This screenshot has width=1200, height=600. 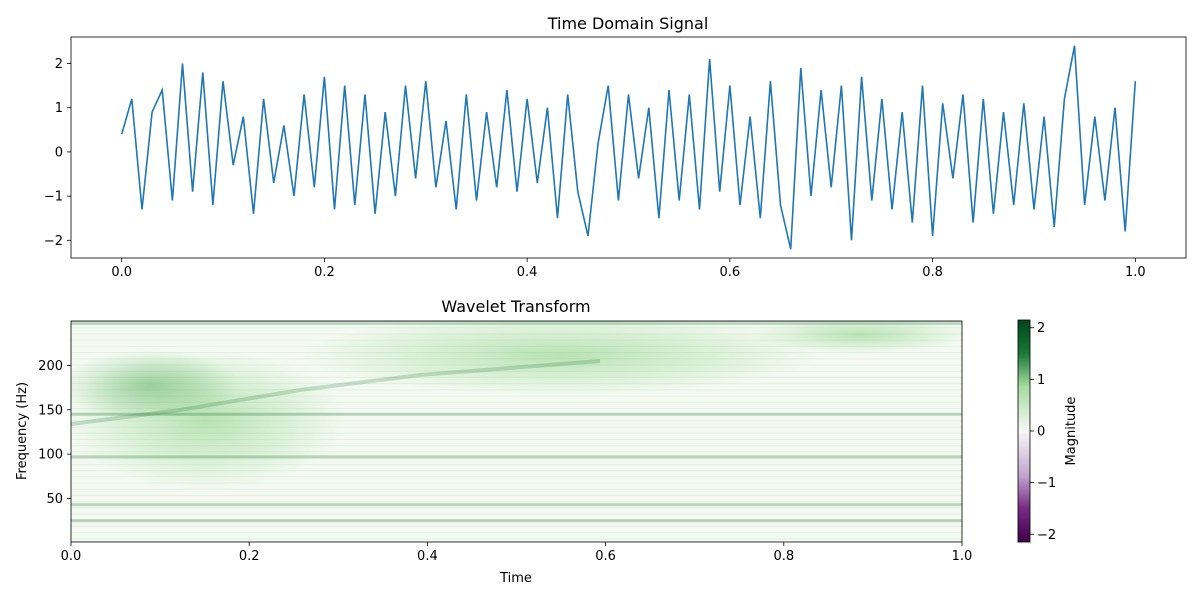 What do you see at coordinates (53, 197) in the screenshot?
I see `time-y-tick-label: −1` at bounding box center [53, 197].